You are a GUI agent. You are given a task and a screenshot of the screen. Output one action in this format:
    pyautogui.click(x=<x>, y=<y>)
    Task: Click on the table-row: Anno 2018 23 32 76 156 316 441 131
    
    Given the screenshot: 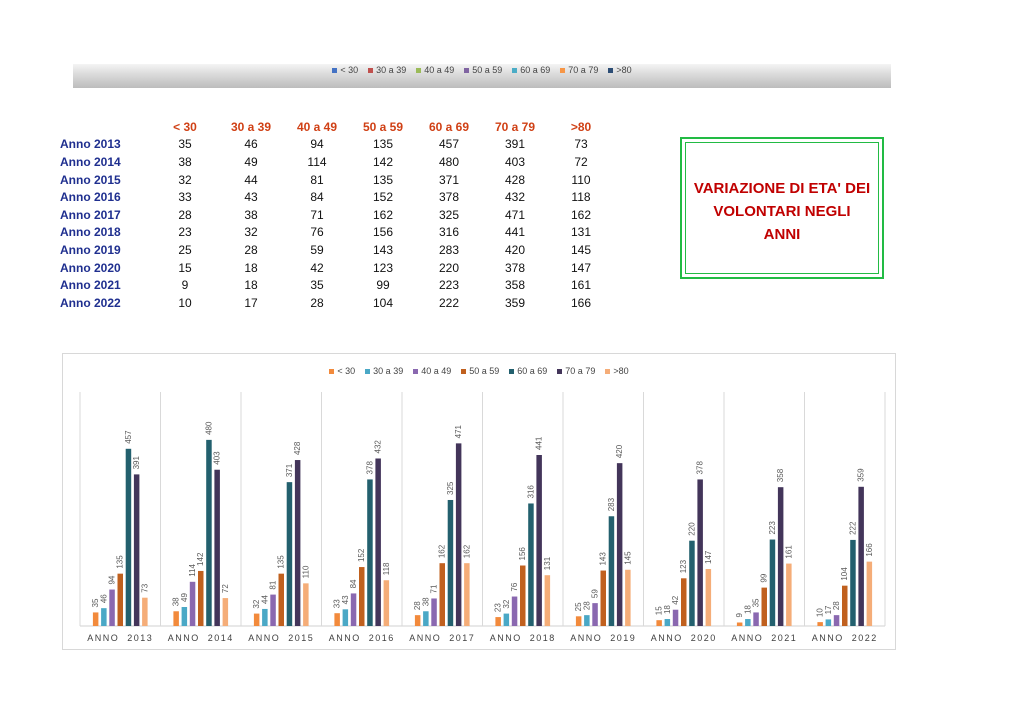 What is the action you would take?
    pyautogui.click(x=337, y=233)
    